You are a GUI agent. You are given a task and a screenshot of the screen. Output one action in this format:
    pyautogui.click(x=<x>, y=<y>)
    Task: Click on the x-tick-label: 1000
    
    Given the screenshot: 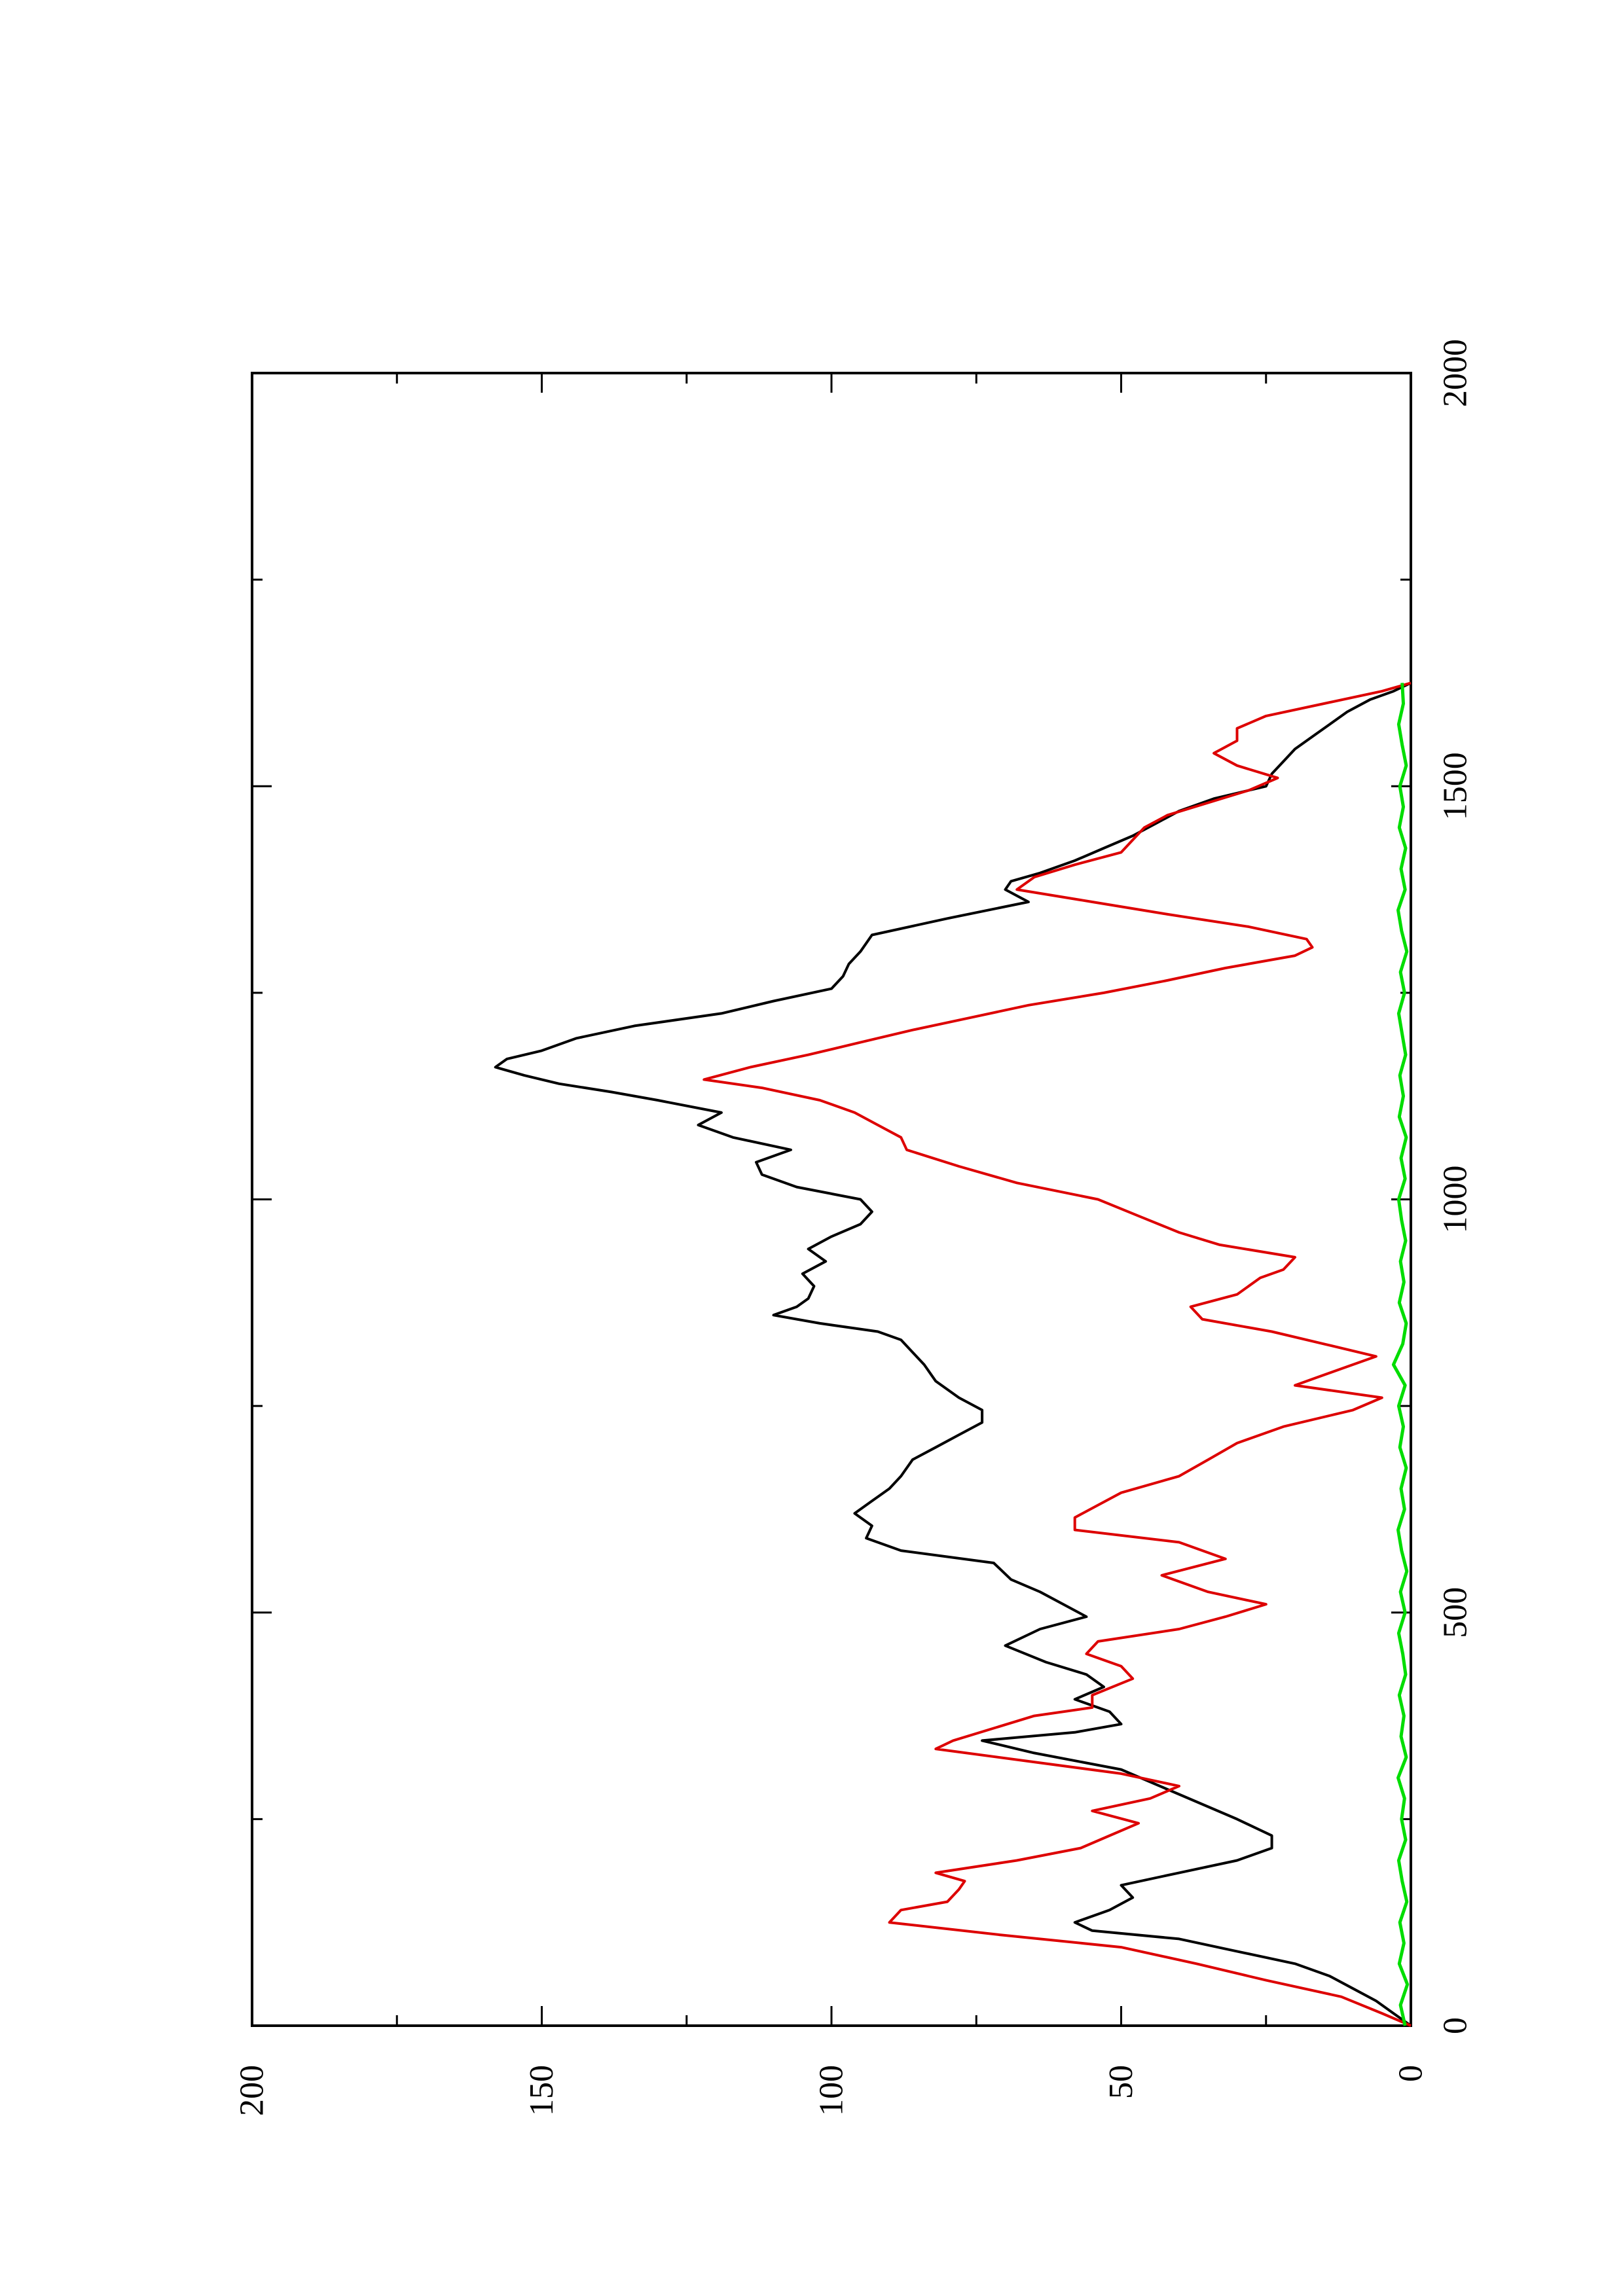 What is the action you would take?
    pyautogui.click(x=1455, y=1200)
    